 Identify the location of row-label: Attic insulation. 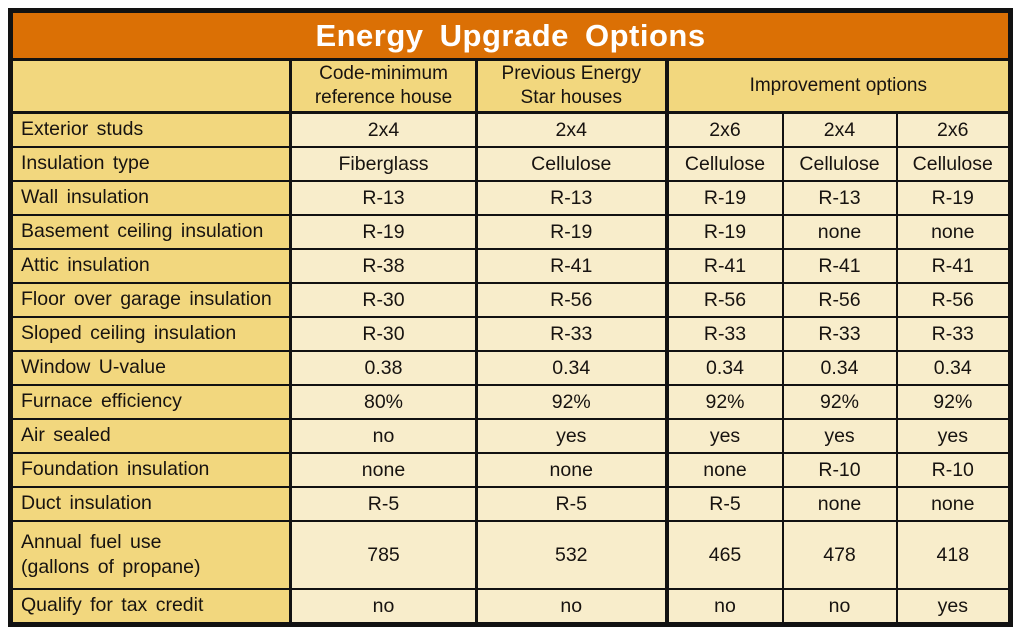
(150, 266).